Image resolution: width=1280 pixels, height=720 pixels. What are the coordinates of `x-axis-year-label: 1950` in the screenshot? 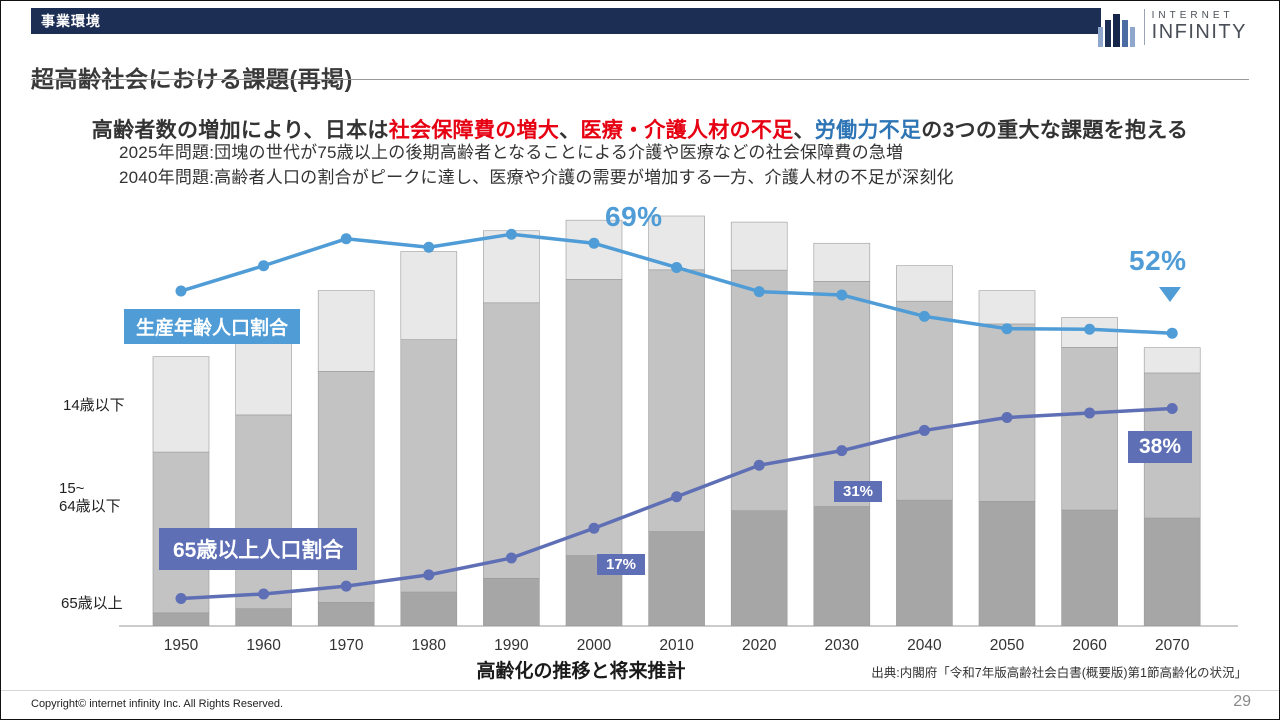 It's located at (181, 645).